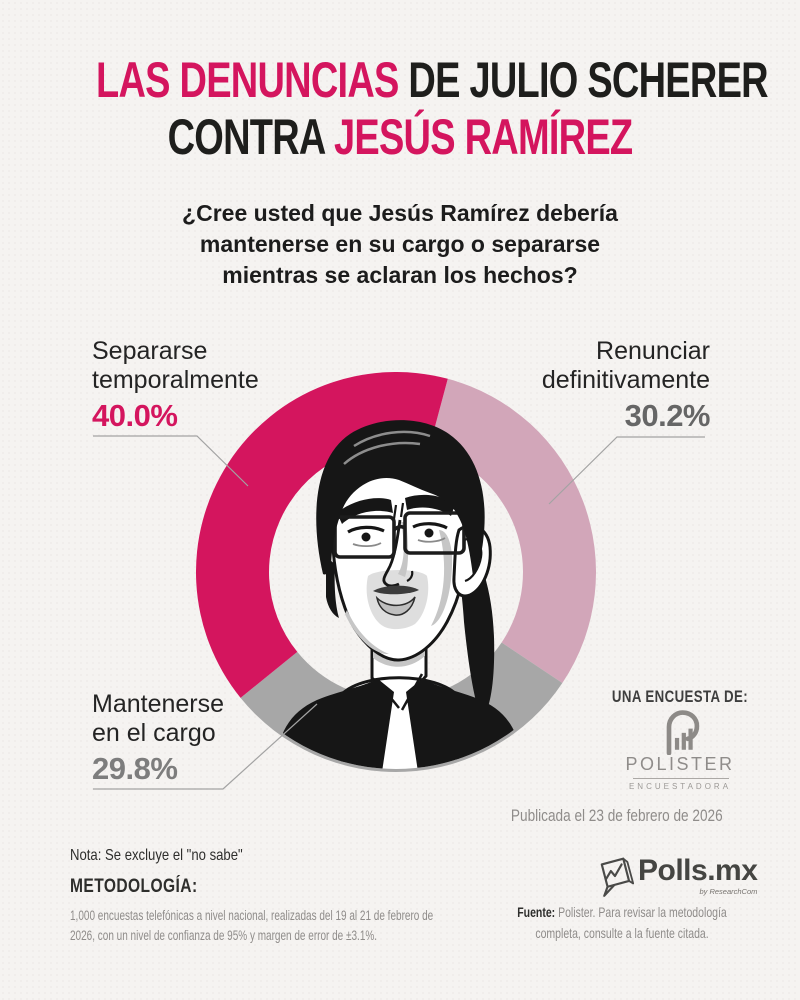 The width and height of the screenshot is (800, 1000). What do you see at coordinates (250, 137) in the screenshot?
I see `title-rest-2: CONTRA` at bounding box center [250, 137].